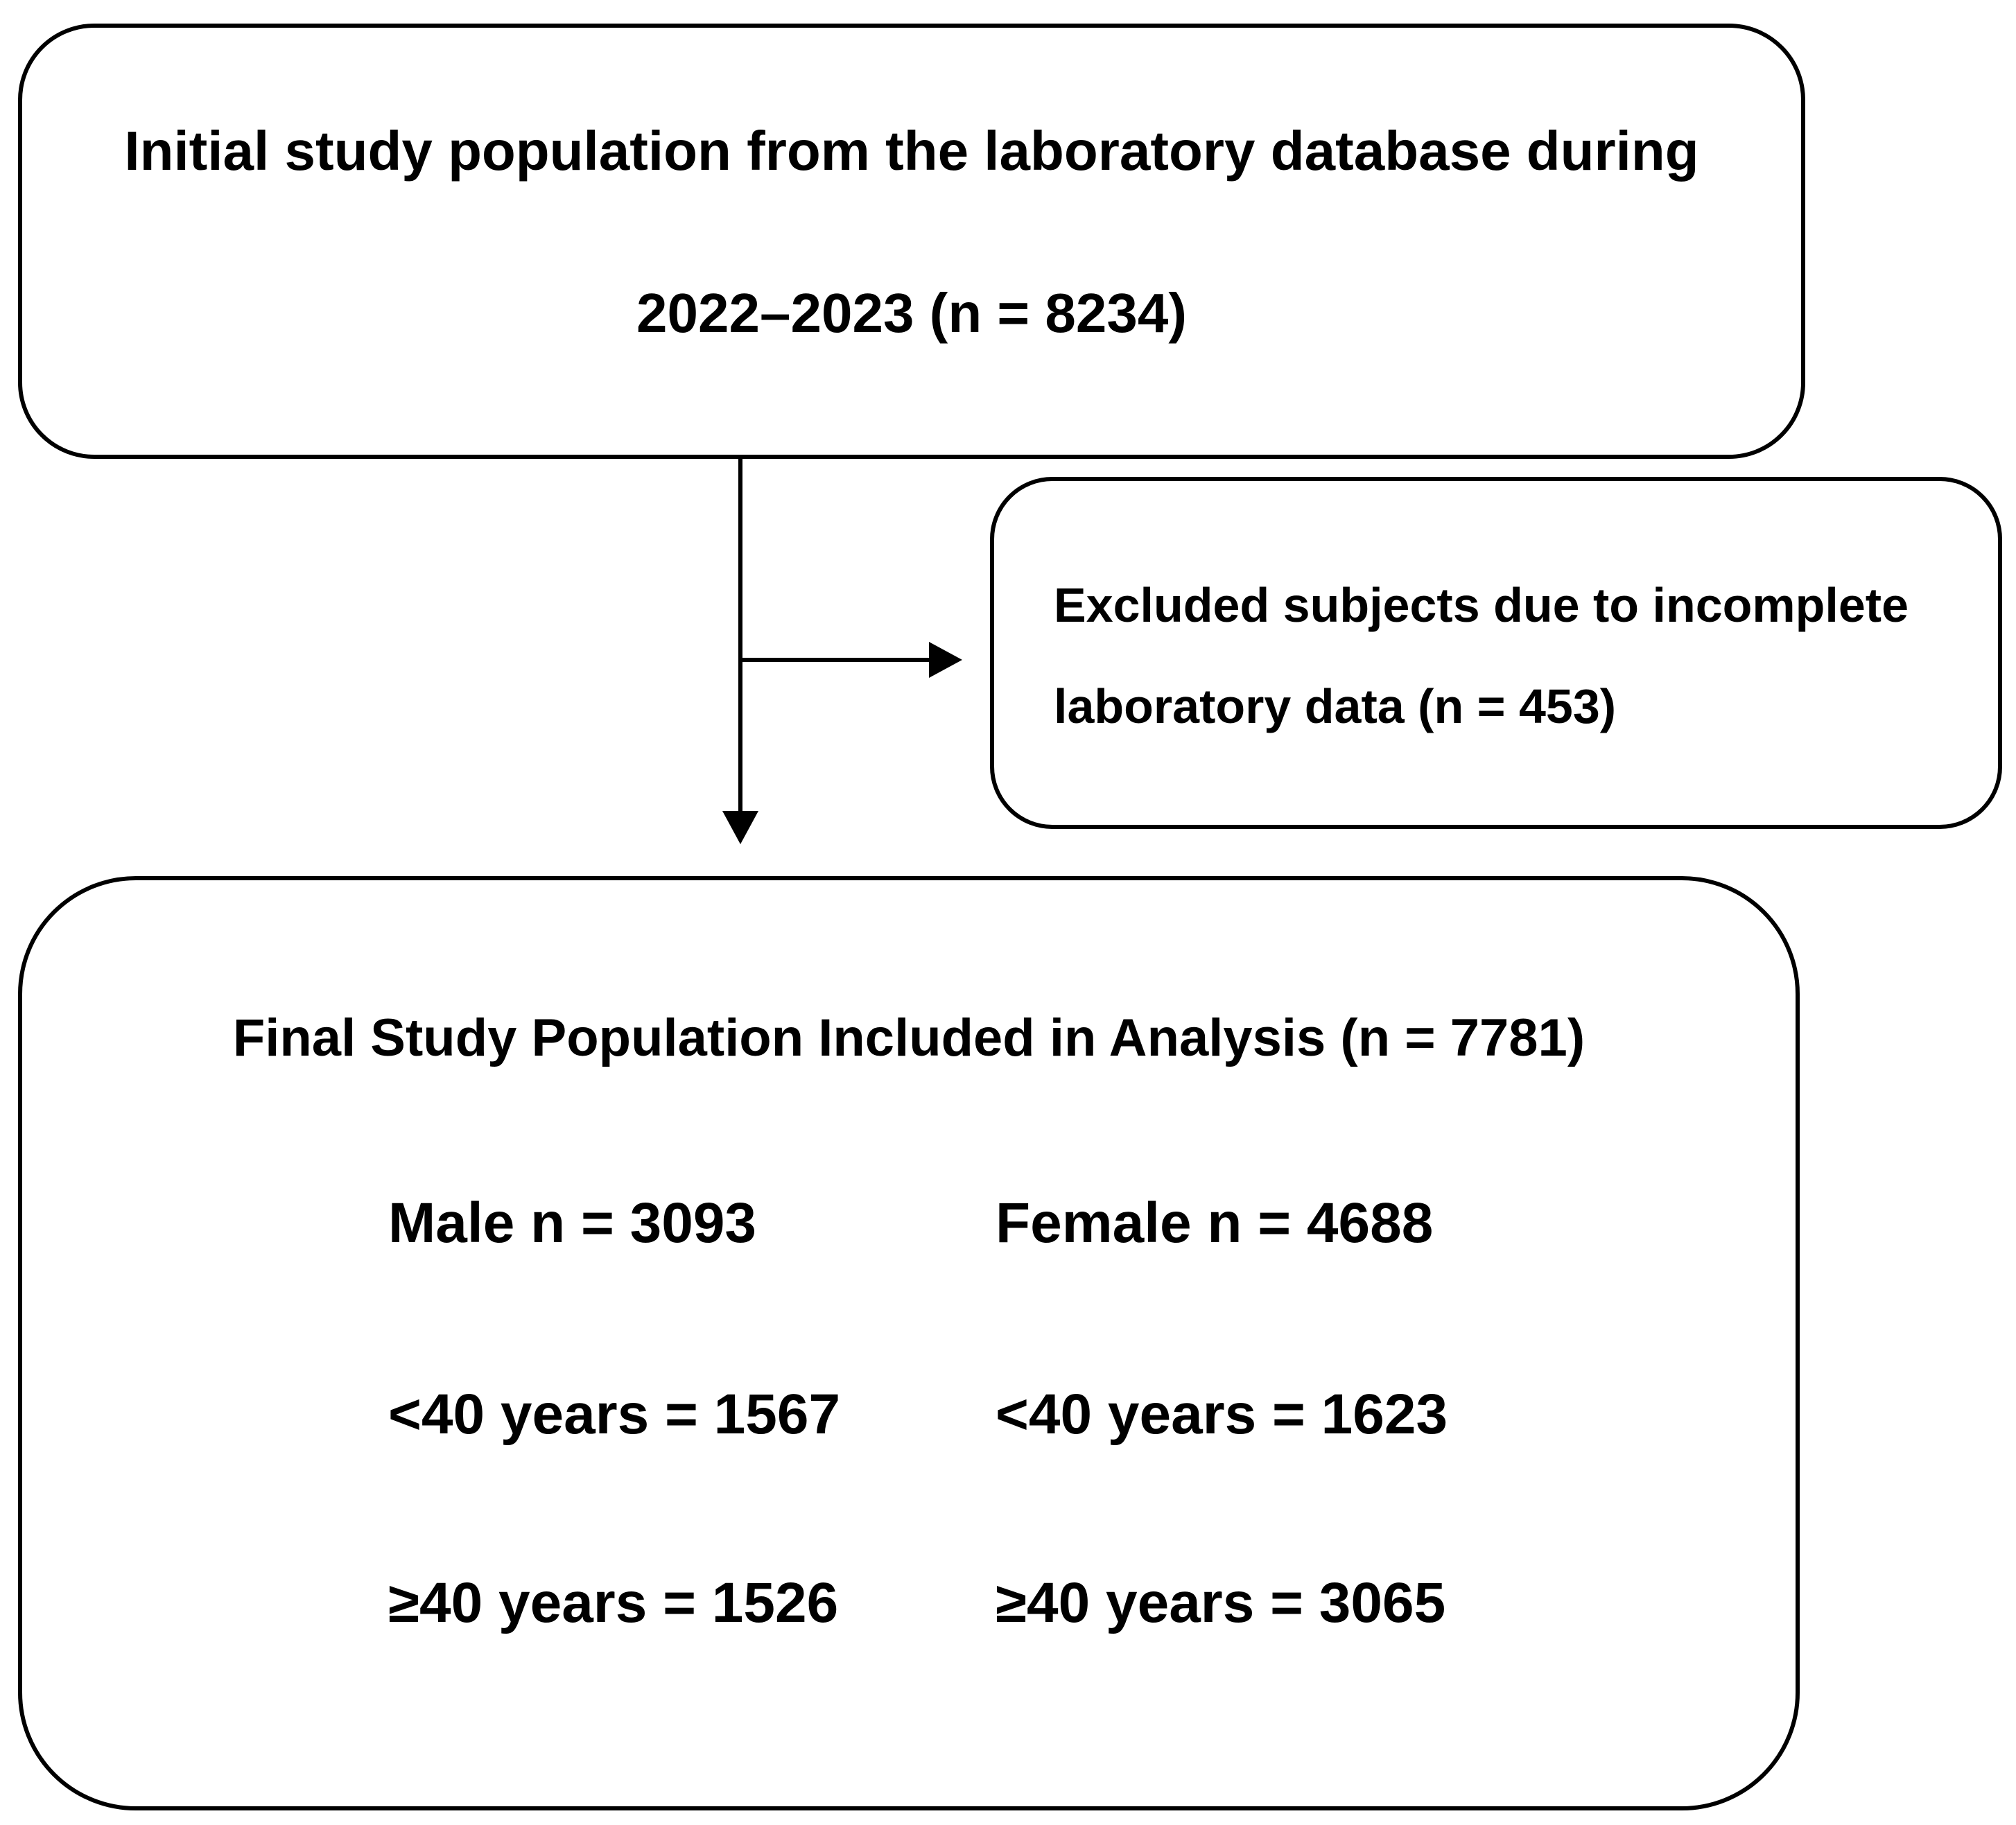 The image size is (2016, 1825). I want to click on right-arrowhead, so click(945, 660).